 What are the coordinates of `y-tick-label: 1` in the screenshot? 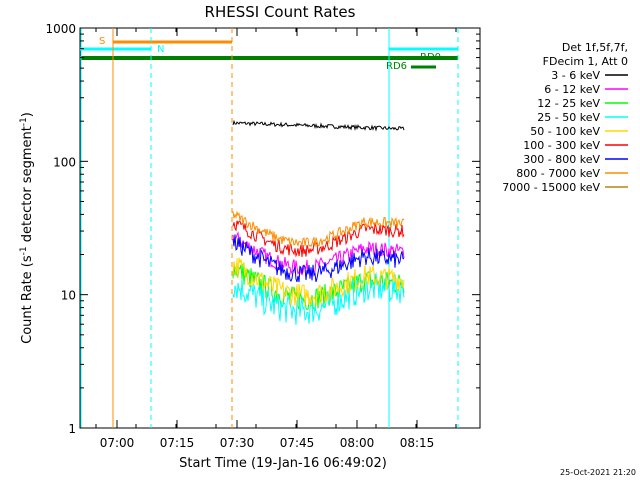 It's located at (72, 429).